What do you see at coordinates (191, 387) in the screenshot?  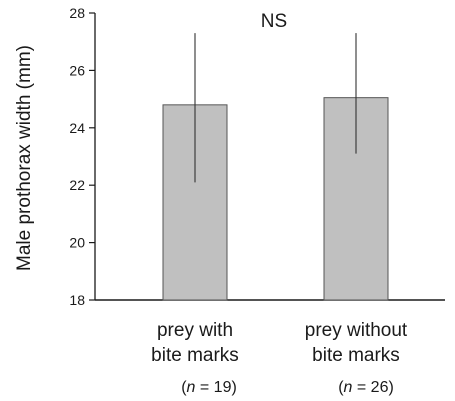 I see `sample-size-1-symbol: n` at bounding box center [191, 387].